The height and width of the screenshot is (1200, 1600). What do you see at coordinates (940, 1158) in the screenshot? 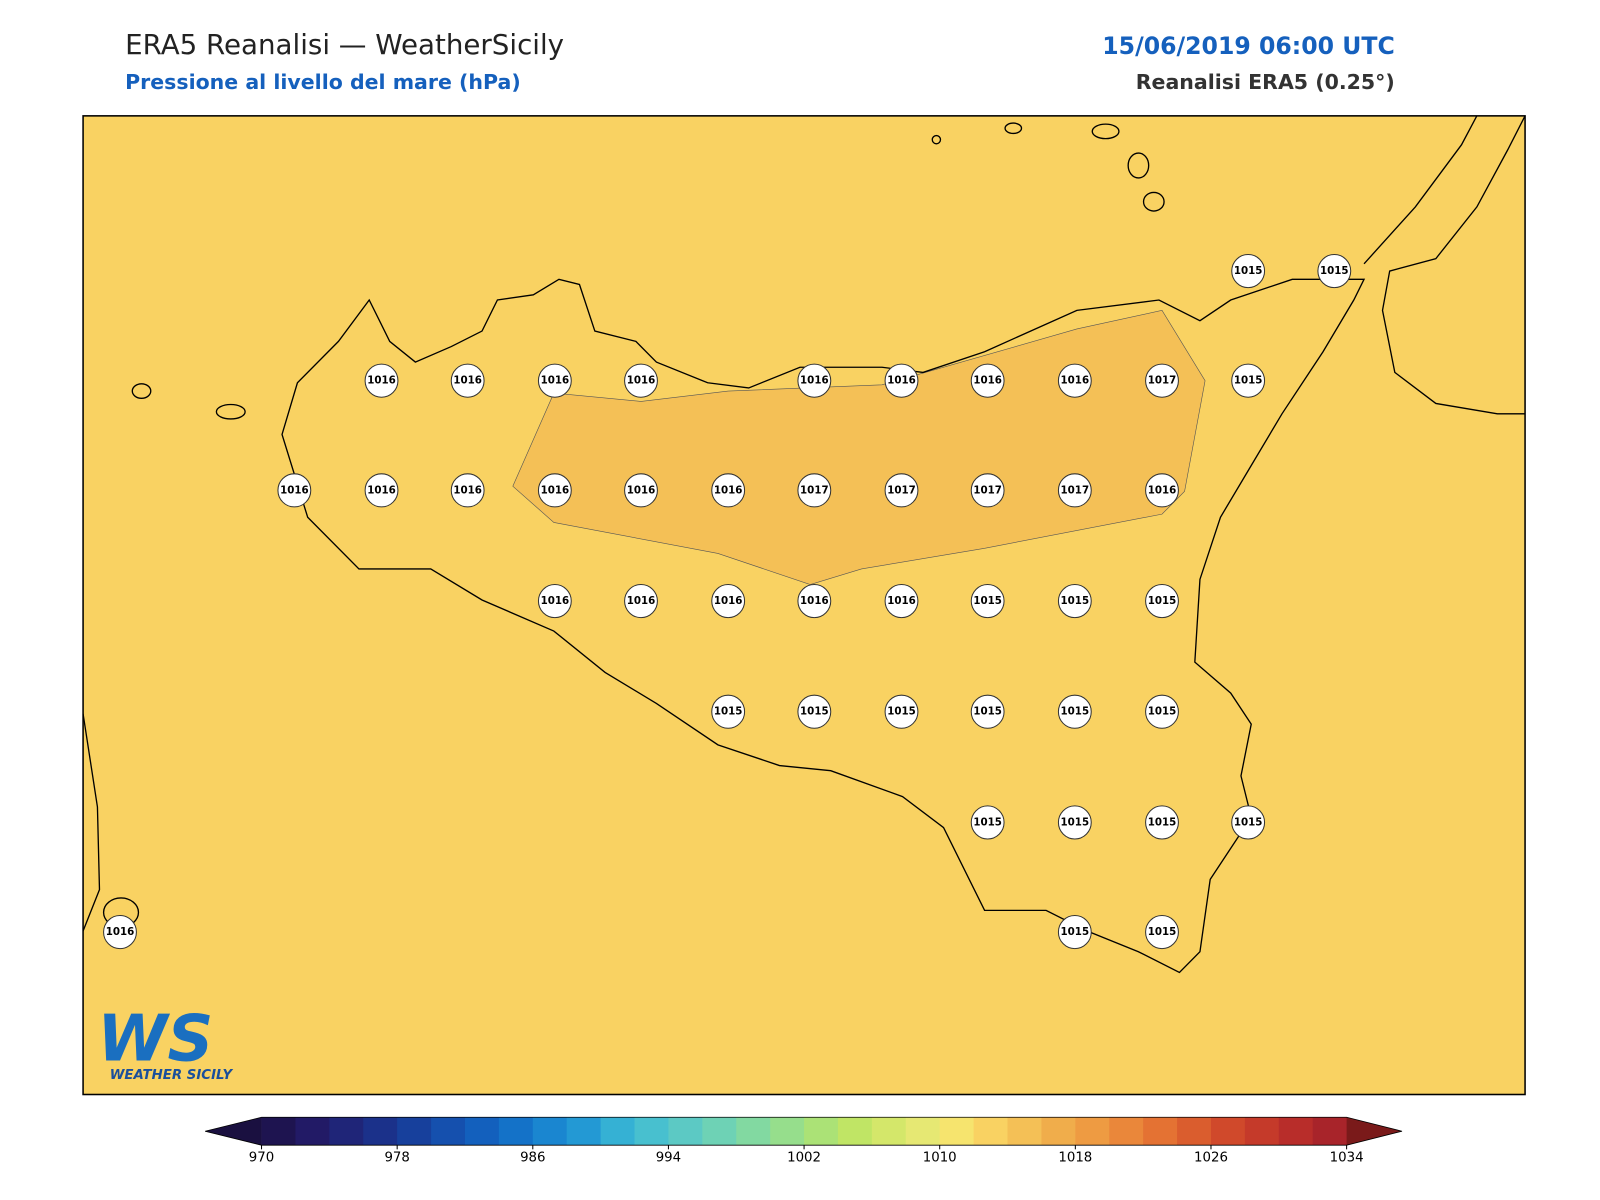
I see `colorbar-tick-label: 1010` at bounding box center [940, 1158].